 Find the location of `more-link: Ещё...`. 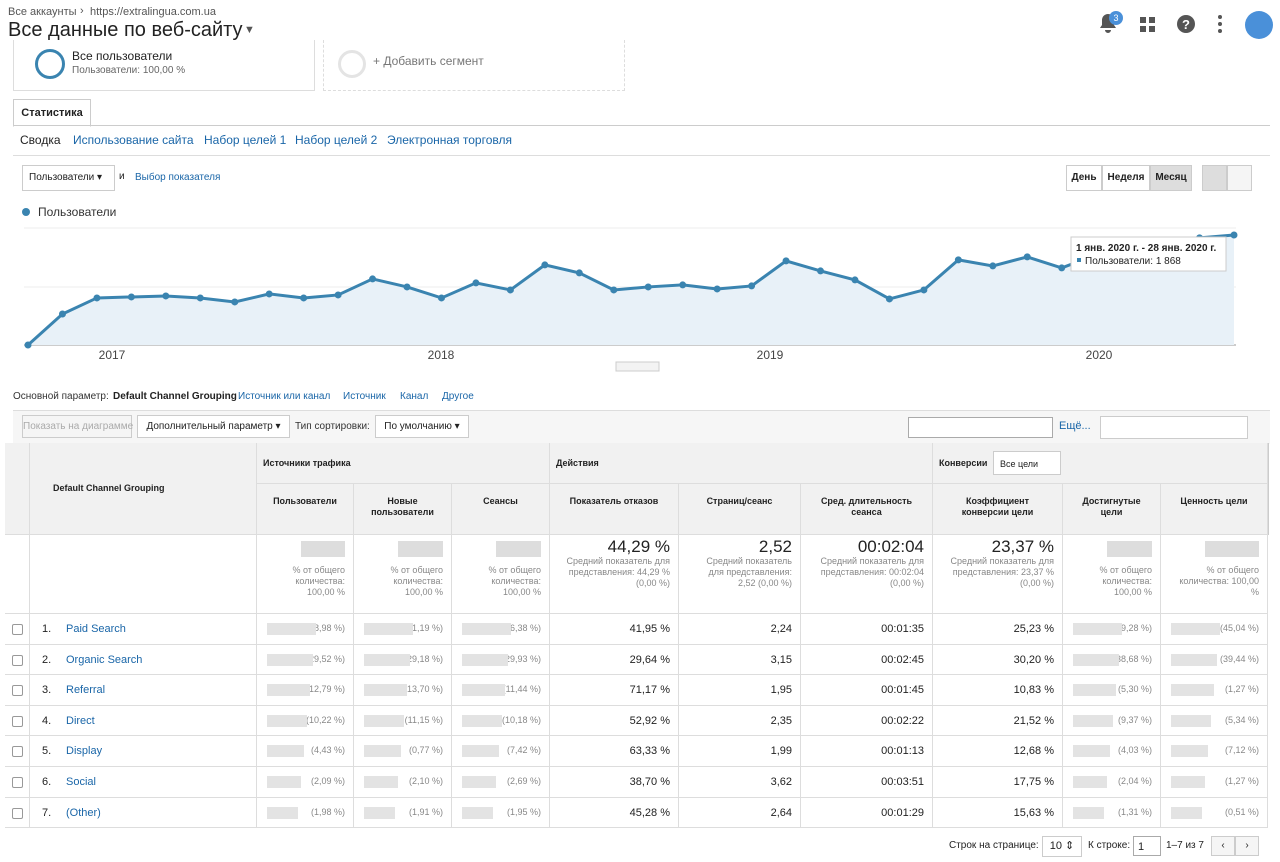

more-link: Ещё... is located at coordinates (1075, 426).